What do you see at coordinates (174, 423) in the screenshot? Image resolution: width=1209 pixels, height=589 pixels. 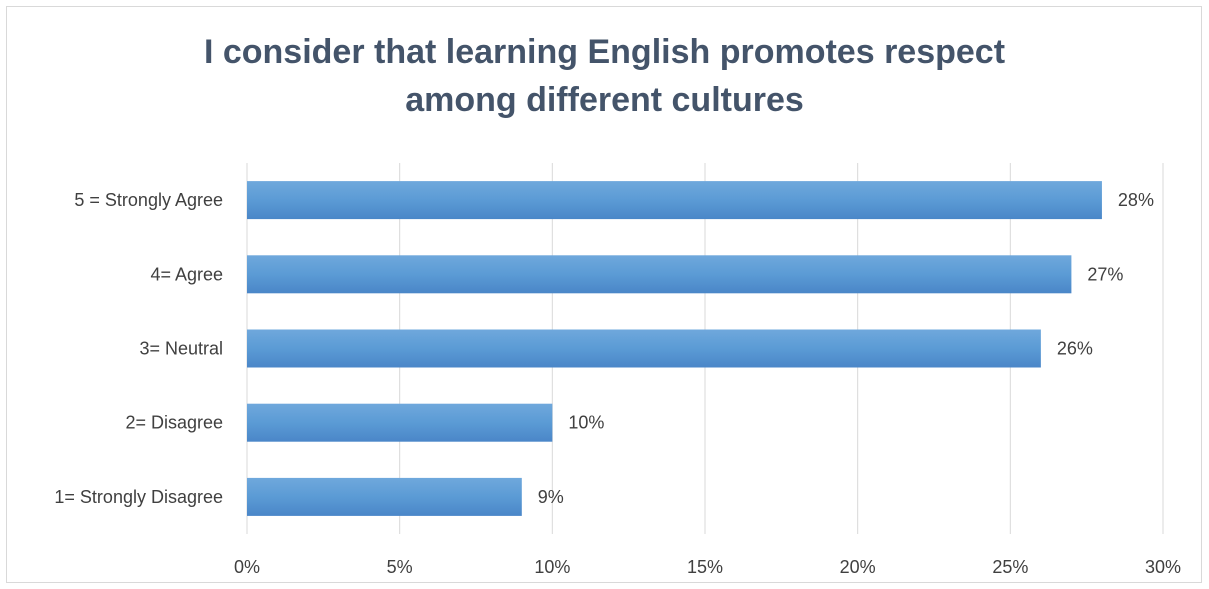 I see `category-label: 2= Disagree` at bounding box center [174, 423].